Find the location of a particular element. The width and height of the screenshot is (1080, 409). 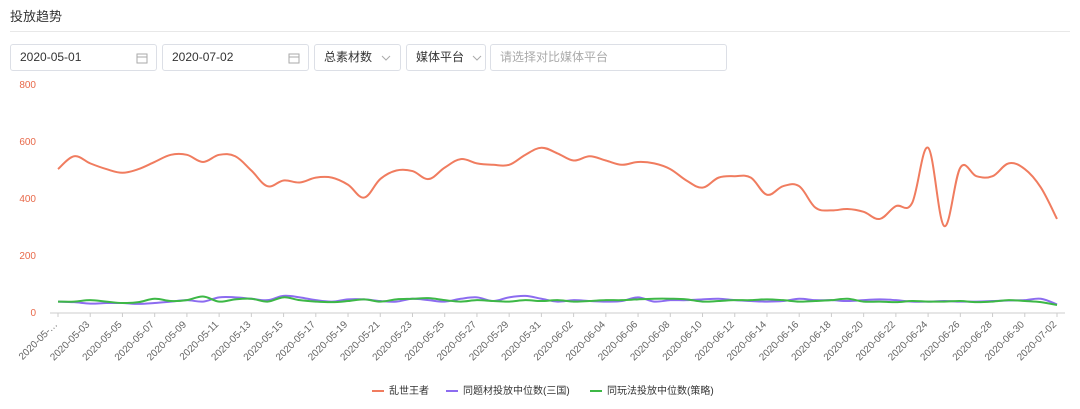

metric-select: 总素材数 is located at coordinates (357, 57).